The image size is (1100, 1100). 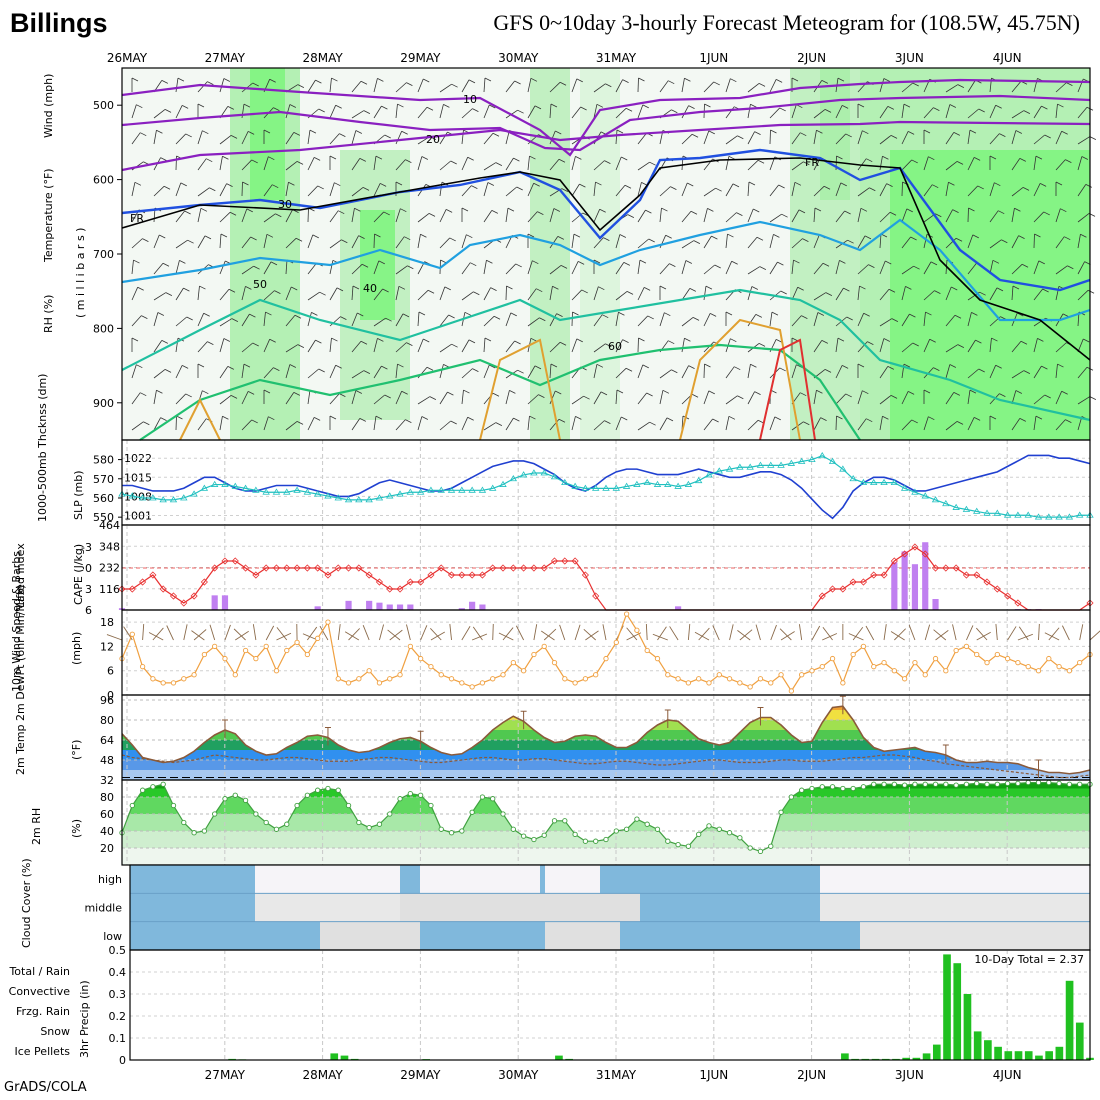 What do you see at coordinates (811, 58) in the screenshot?
I see `date-label-top: 2JUN` at bounding box center [811, 58].